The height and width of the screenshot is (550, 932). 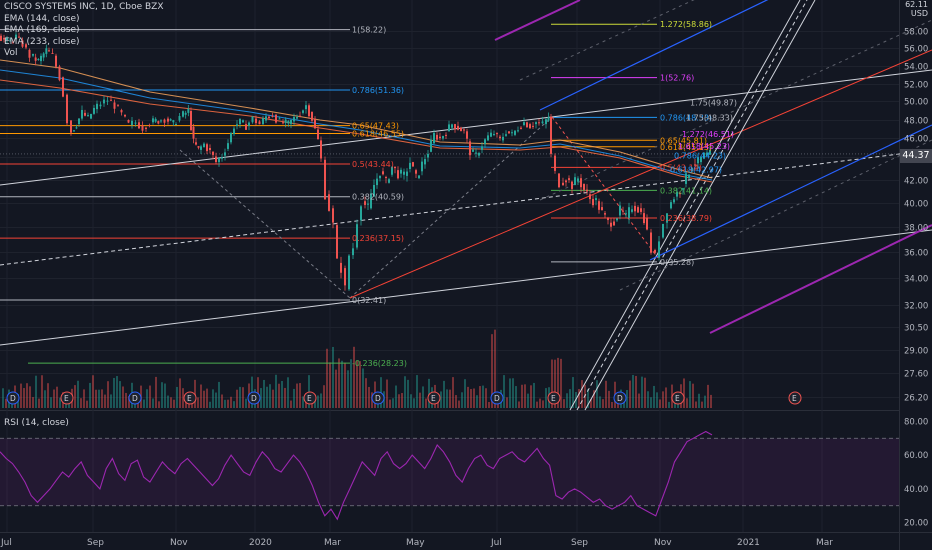 I want to click on time-axis: Jul Sep Nov 2020 Mar May Jul Sep Nov 2021 Mar, so click(x=416, y=543).